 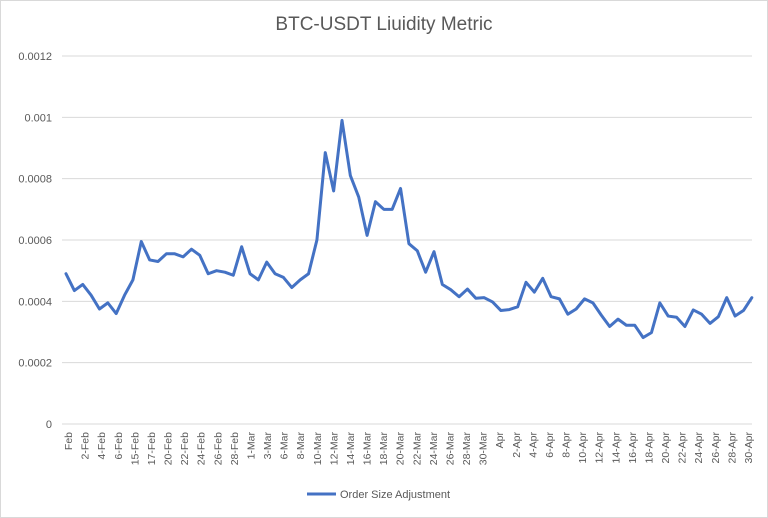 I want to click on y-tick-label: 0.0008, so click(x=35, y=180).